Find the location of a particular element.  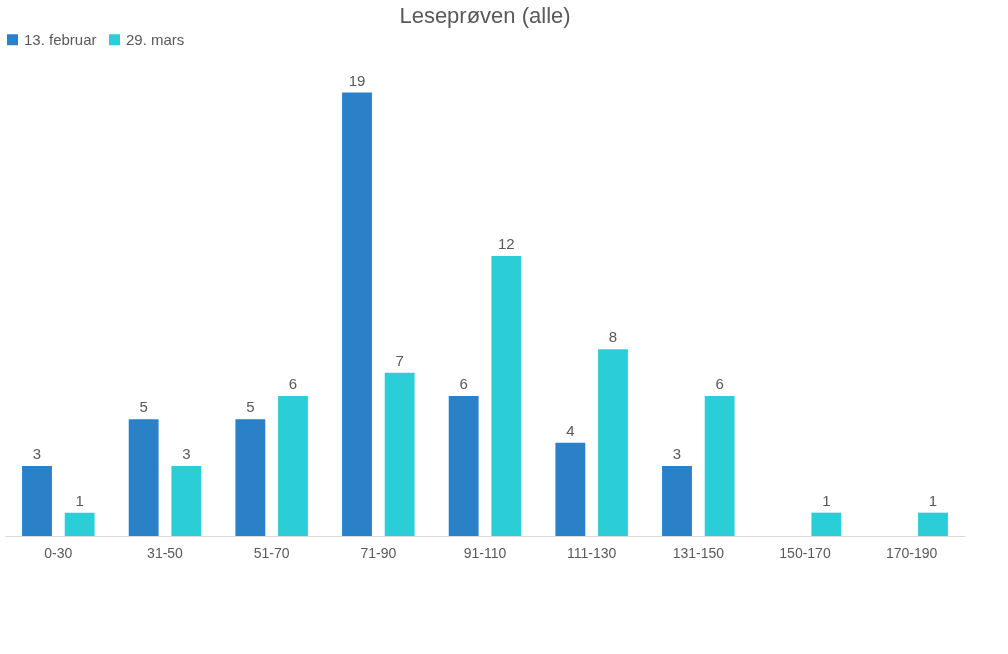

data-label: 7 is located at coordinates (399, 360).